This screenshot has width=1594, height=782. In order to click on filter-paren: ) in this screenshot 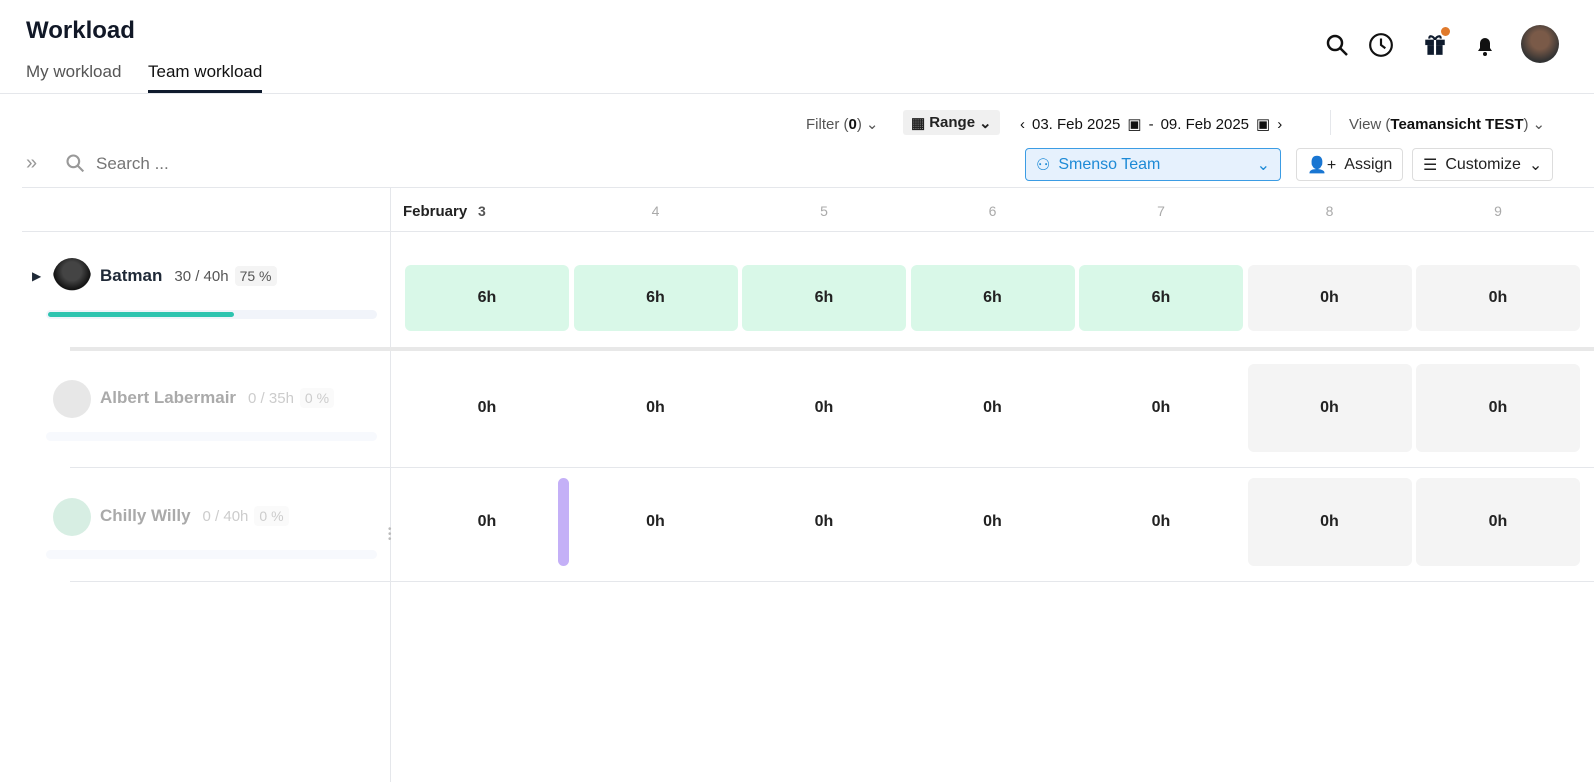, I will do `click(859, 124)`.